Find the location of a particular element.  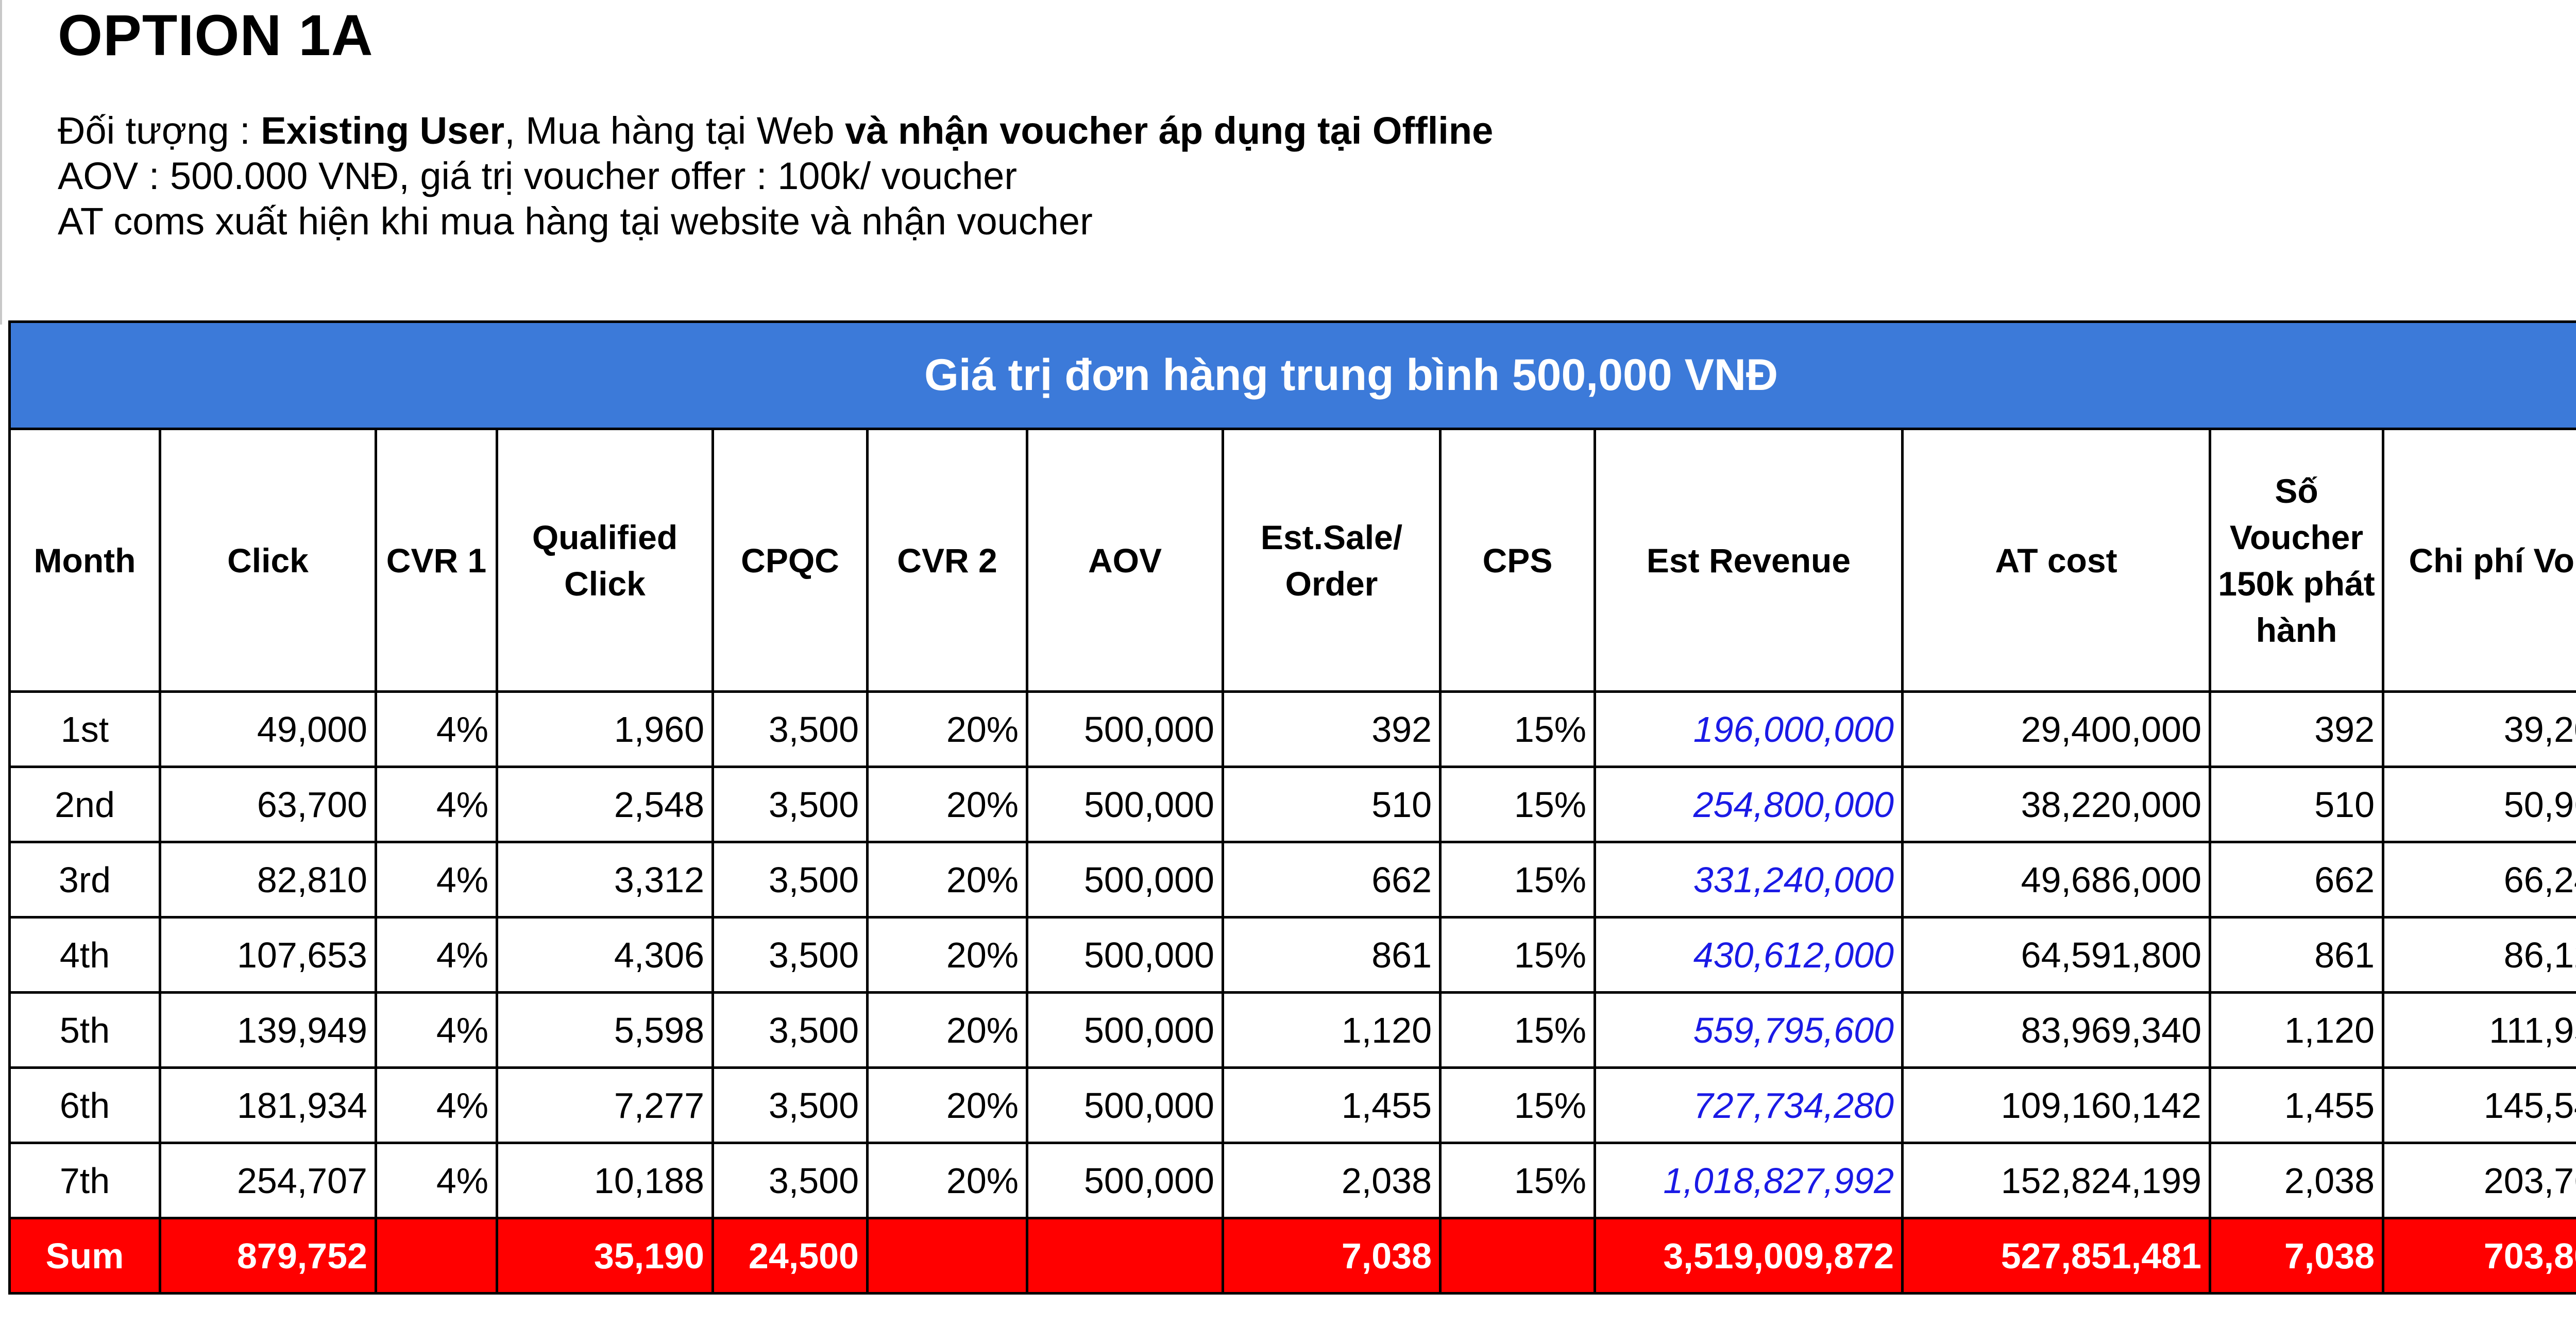

table-cell: 152,824,199 is located at coordinates (2056, 1180).